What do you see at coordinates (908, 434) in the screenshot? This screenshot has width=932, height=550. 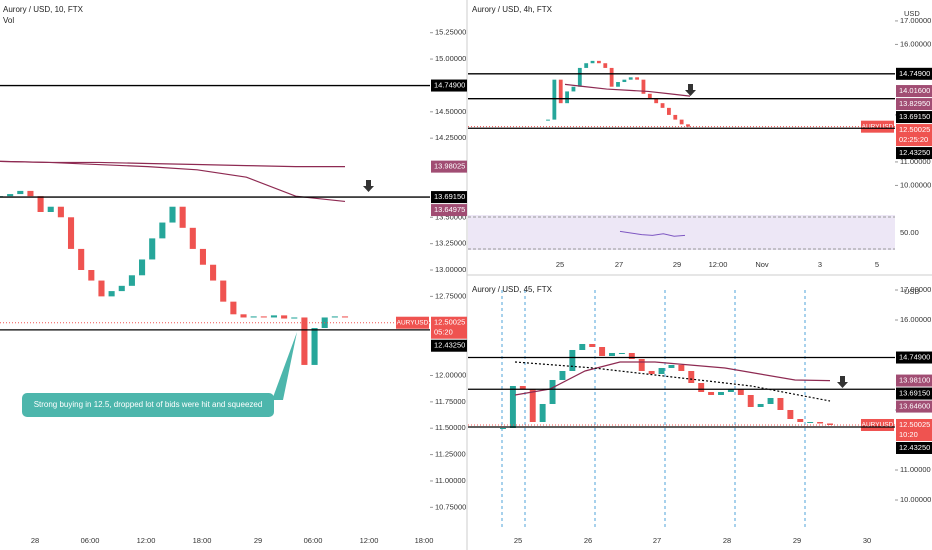 I see `countdown: 10:20` at bounding box center [908, 434].